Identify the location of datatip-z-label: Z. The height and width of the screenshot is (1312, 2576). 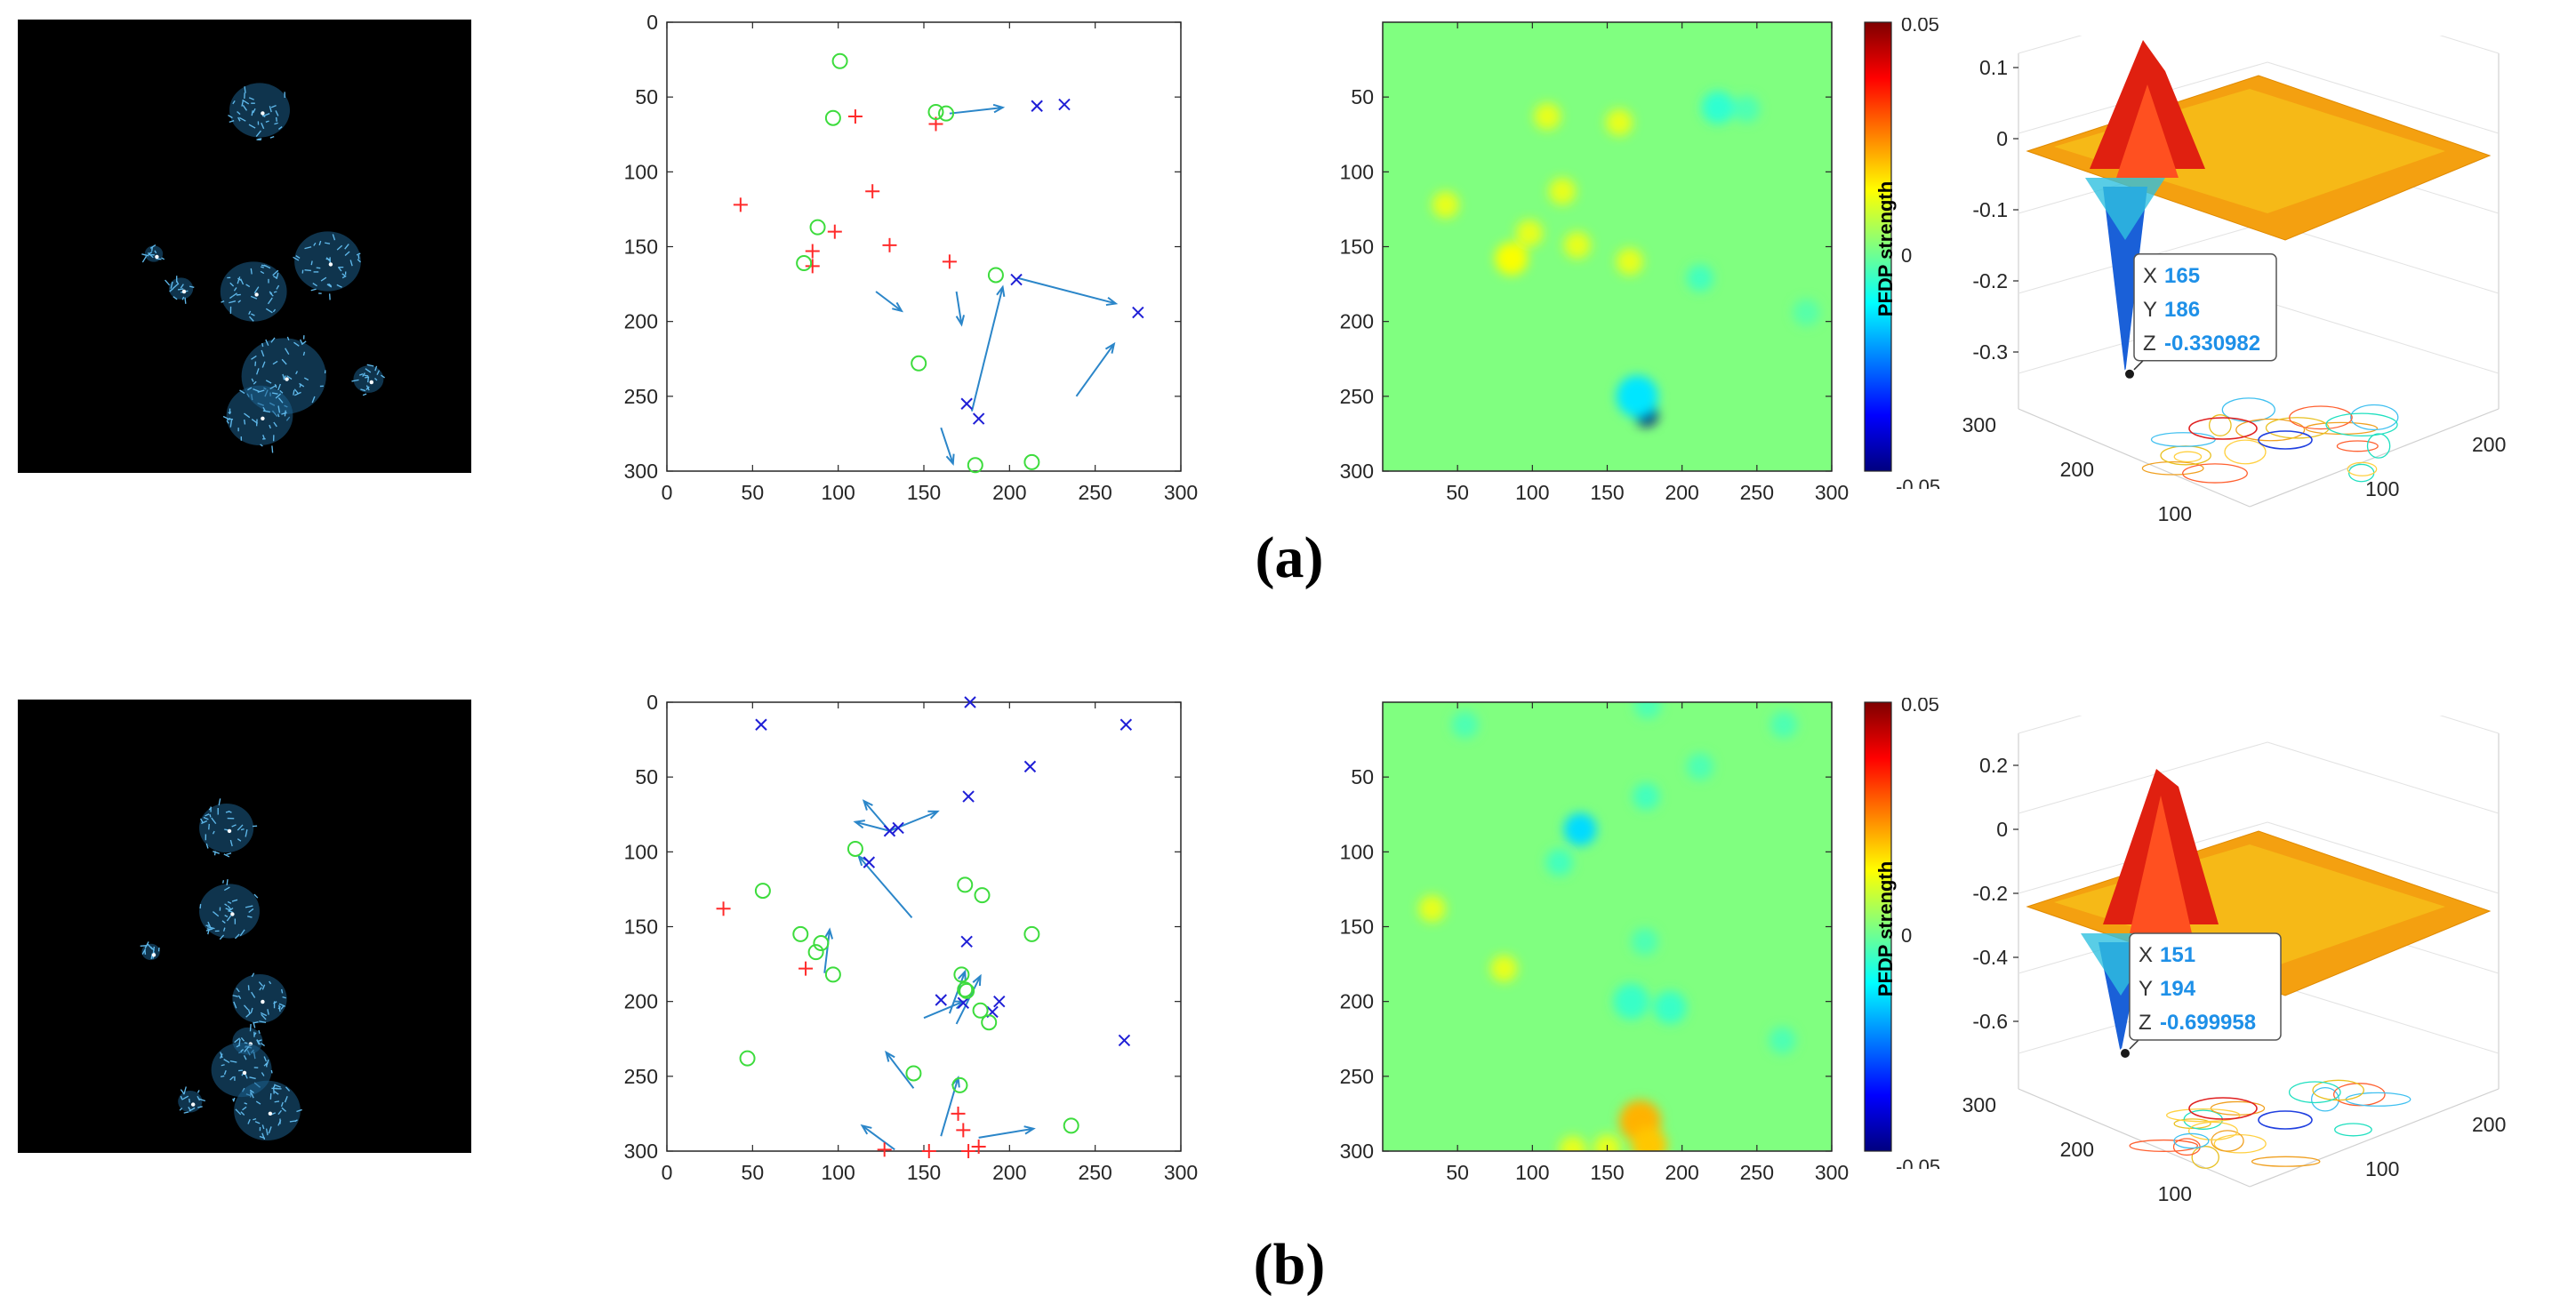
(2145, 1023).